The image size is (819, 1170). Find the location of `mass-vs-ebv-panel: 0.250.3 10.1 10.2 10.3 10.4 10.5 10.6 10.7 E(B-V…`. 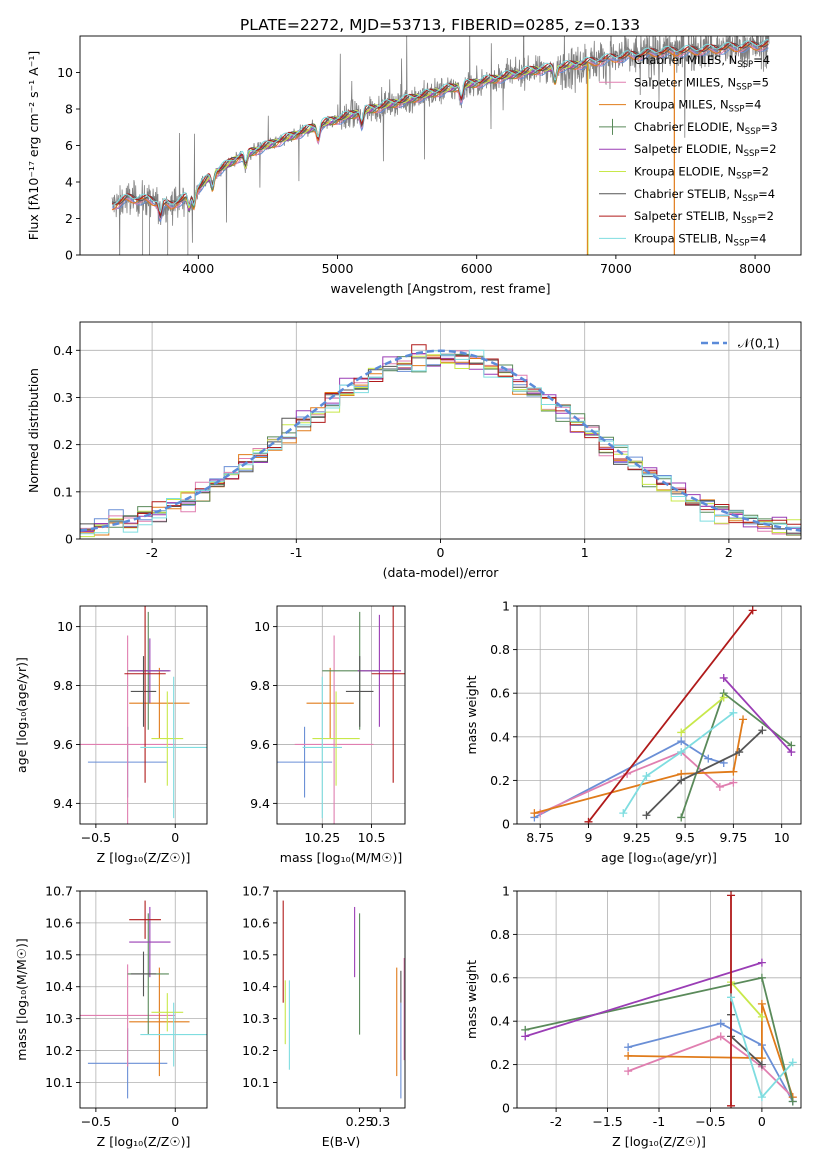

mass-vs-ebv-panel: 0.250.3 10.1 10.2 10.3 10.4 10.5 10.6 10.7 E(B-V… is located at coordinates (324, 1016).